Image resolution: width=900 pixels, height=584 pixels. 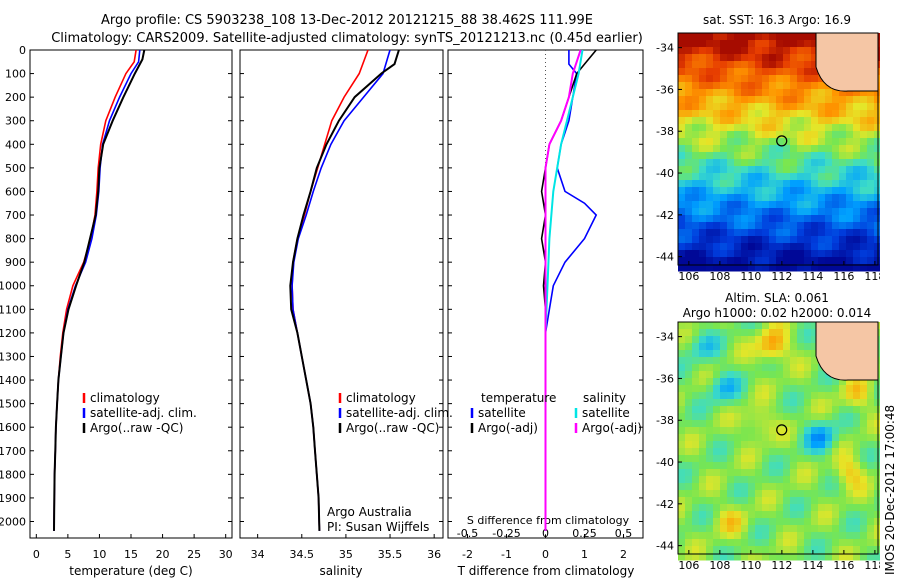 I want to click on land-mass, so click(x=847, y=62).